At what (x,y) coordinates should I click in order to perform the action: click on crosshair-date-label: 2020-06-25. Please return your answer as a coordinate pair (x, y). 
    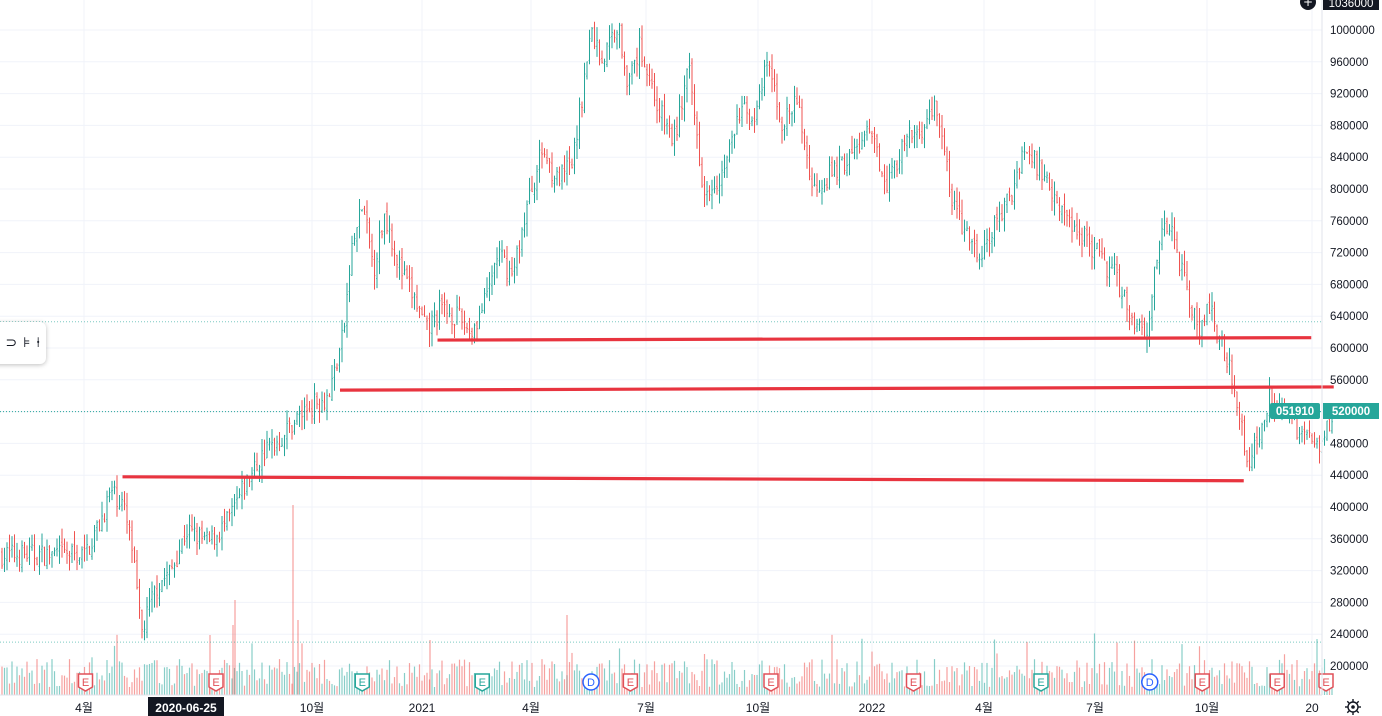
    Looking at the image, I should click on (186, 708).